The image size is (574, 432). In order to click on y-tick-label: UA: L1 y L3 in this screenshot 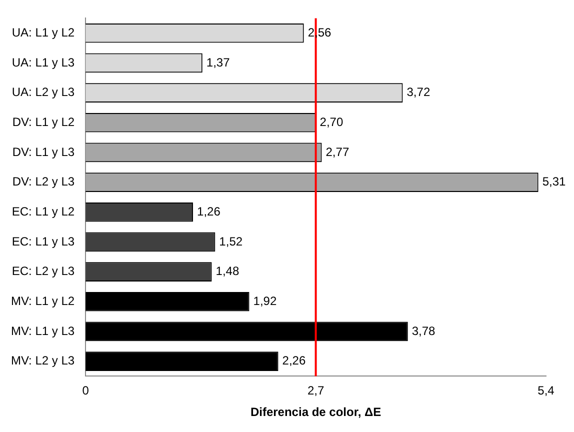, I will do `click(43, 62)`.